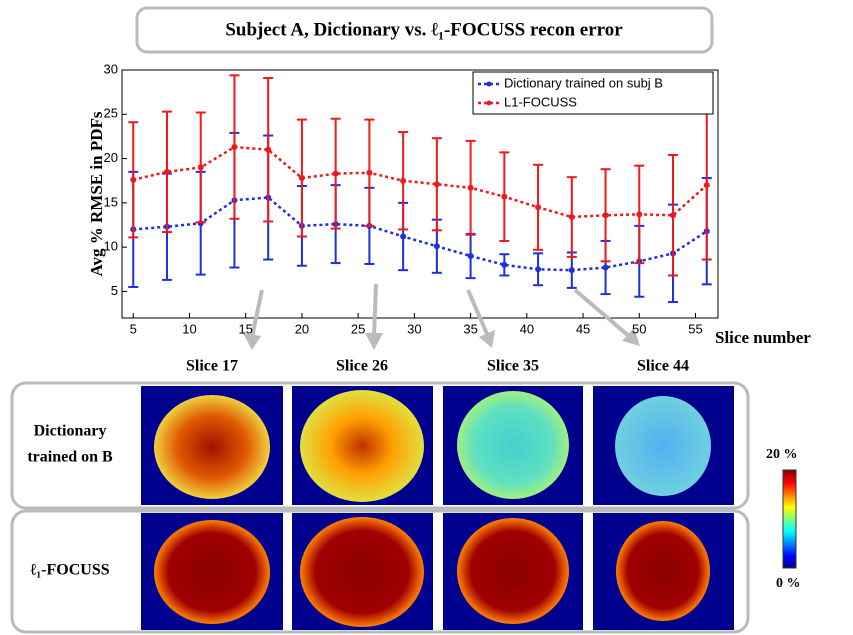 The width and height of the screenshot is (853, 635). What do you see at coordinates (470, 328) in the screenshot?
I see `x-tick-label: 35` at bounding box center [470, 328].